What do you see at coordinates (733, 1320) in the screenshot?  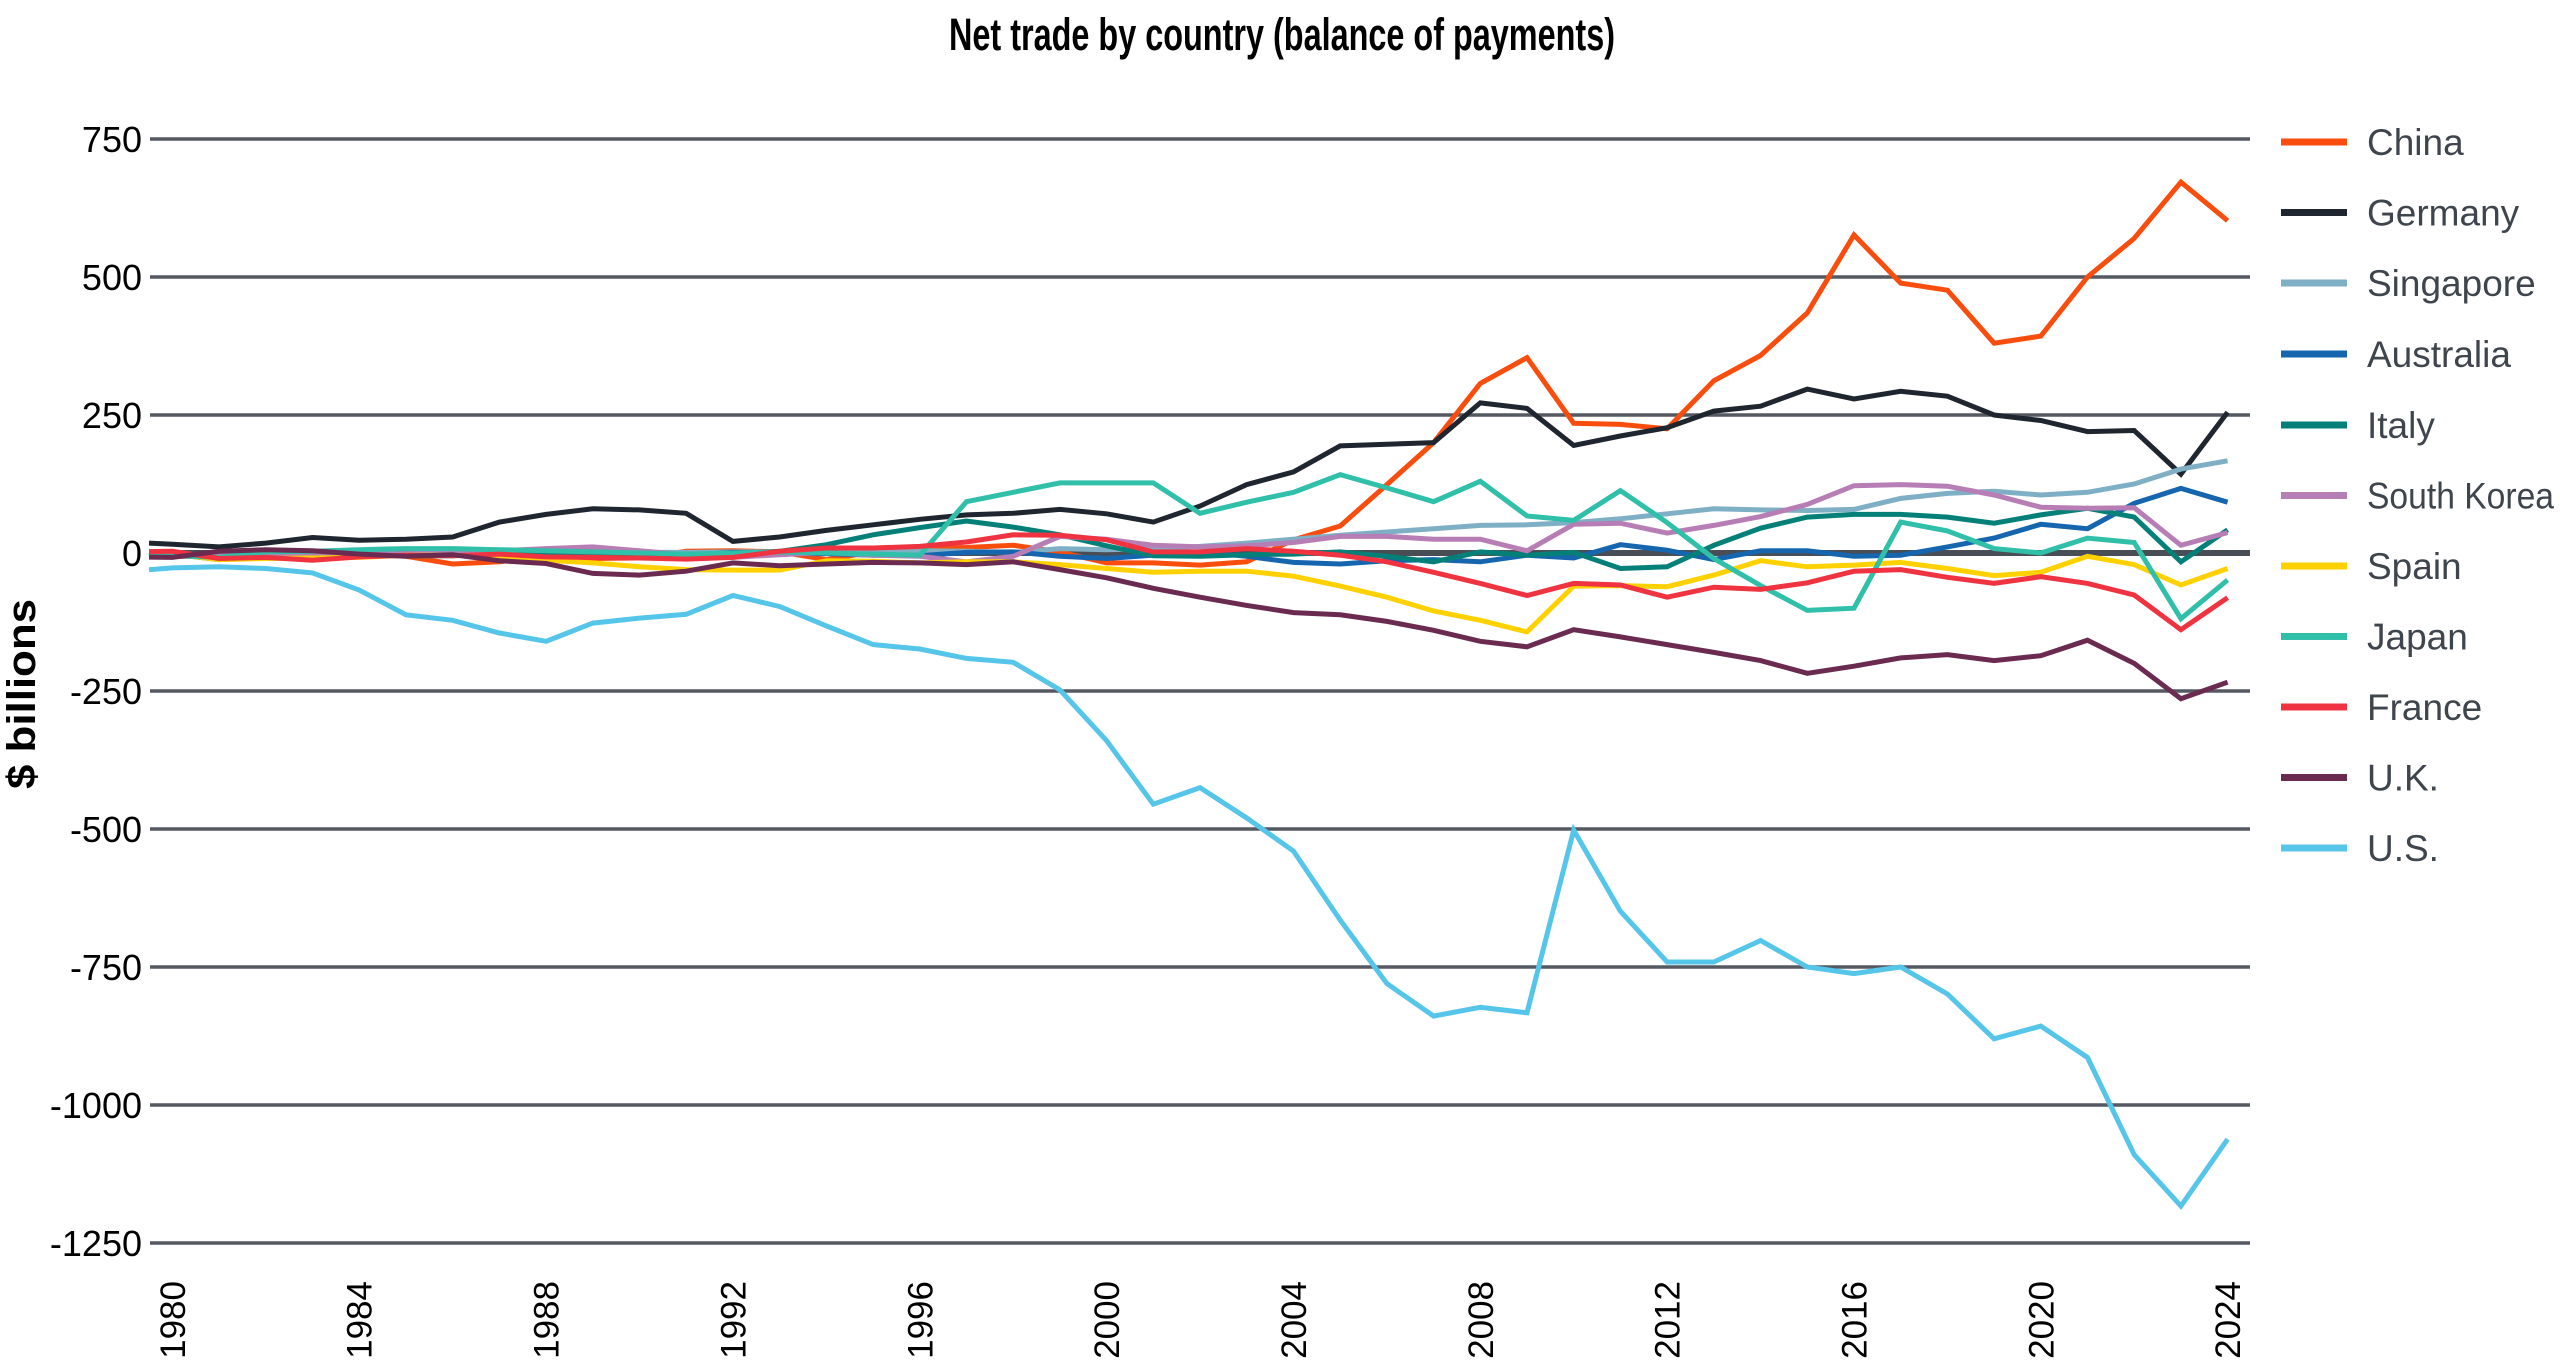 I see `svg-text: 1992` at bounding box center [733, 1320].